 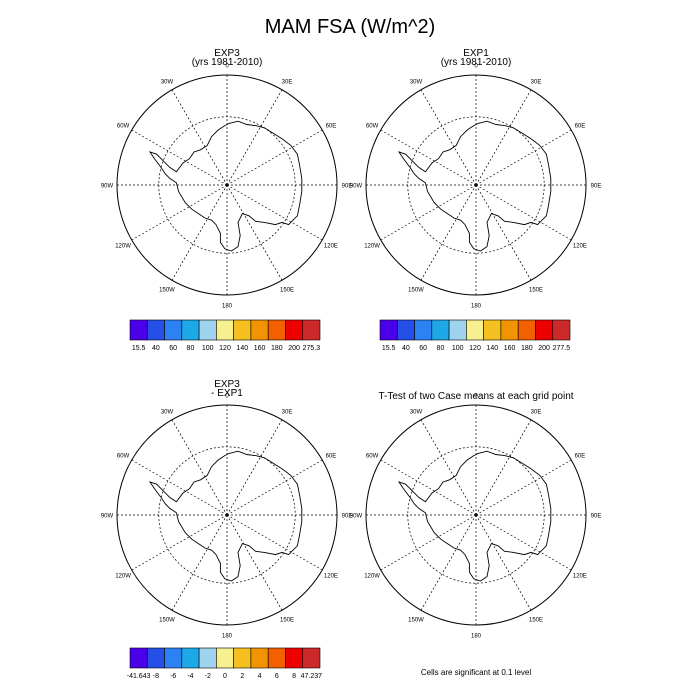 What do you see at coordinates (225, 676) in the screenshot?
I see `colorbar-label: 0` at bounding box center [225, 676].